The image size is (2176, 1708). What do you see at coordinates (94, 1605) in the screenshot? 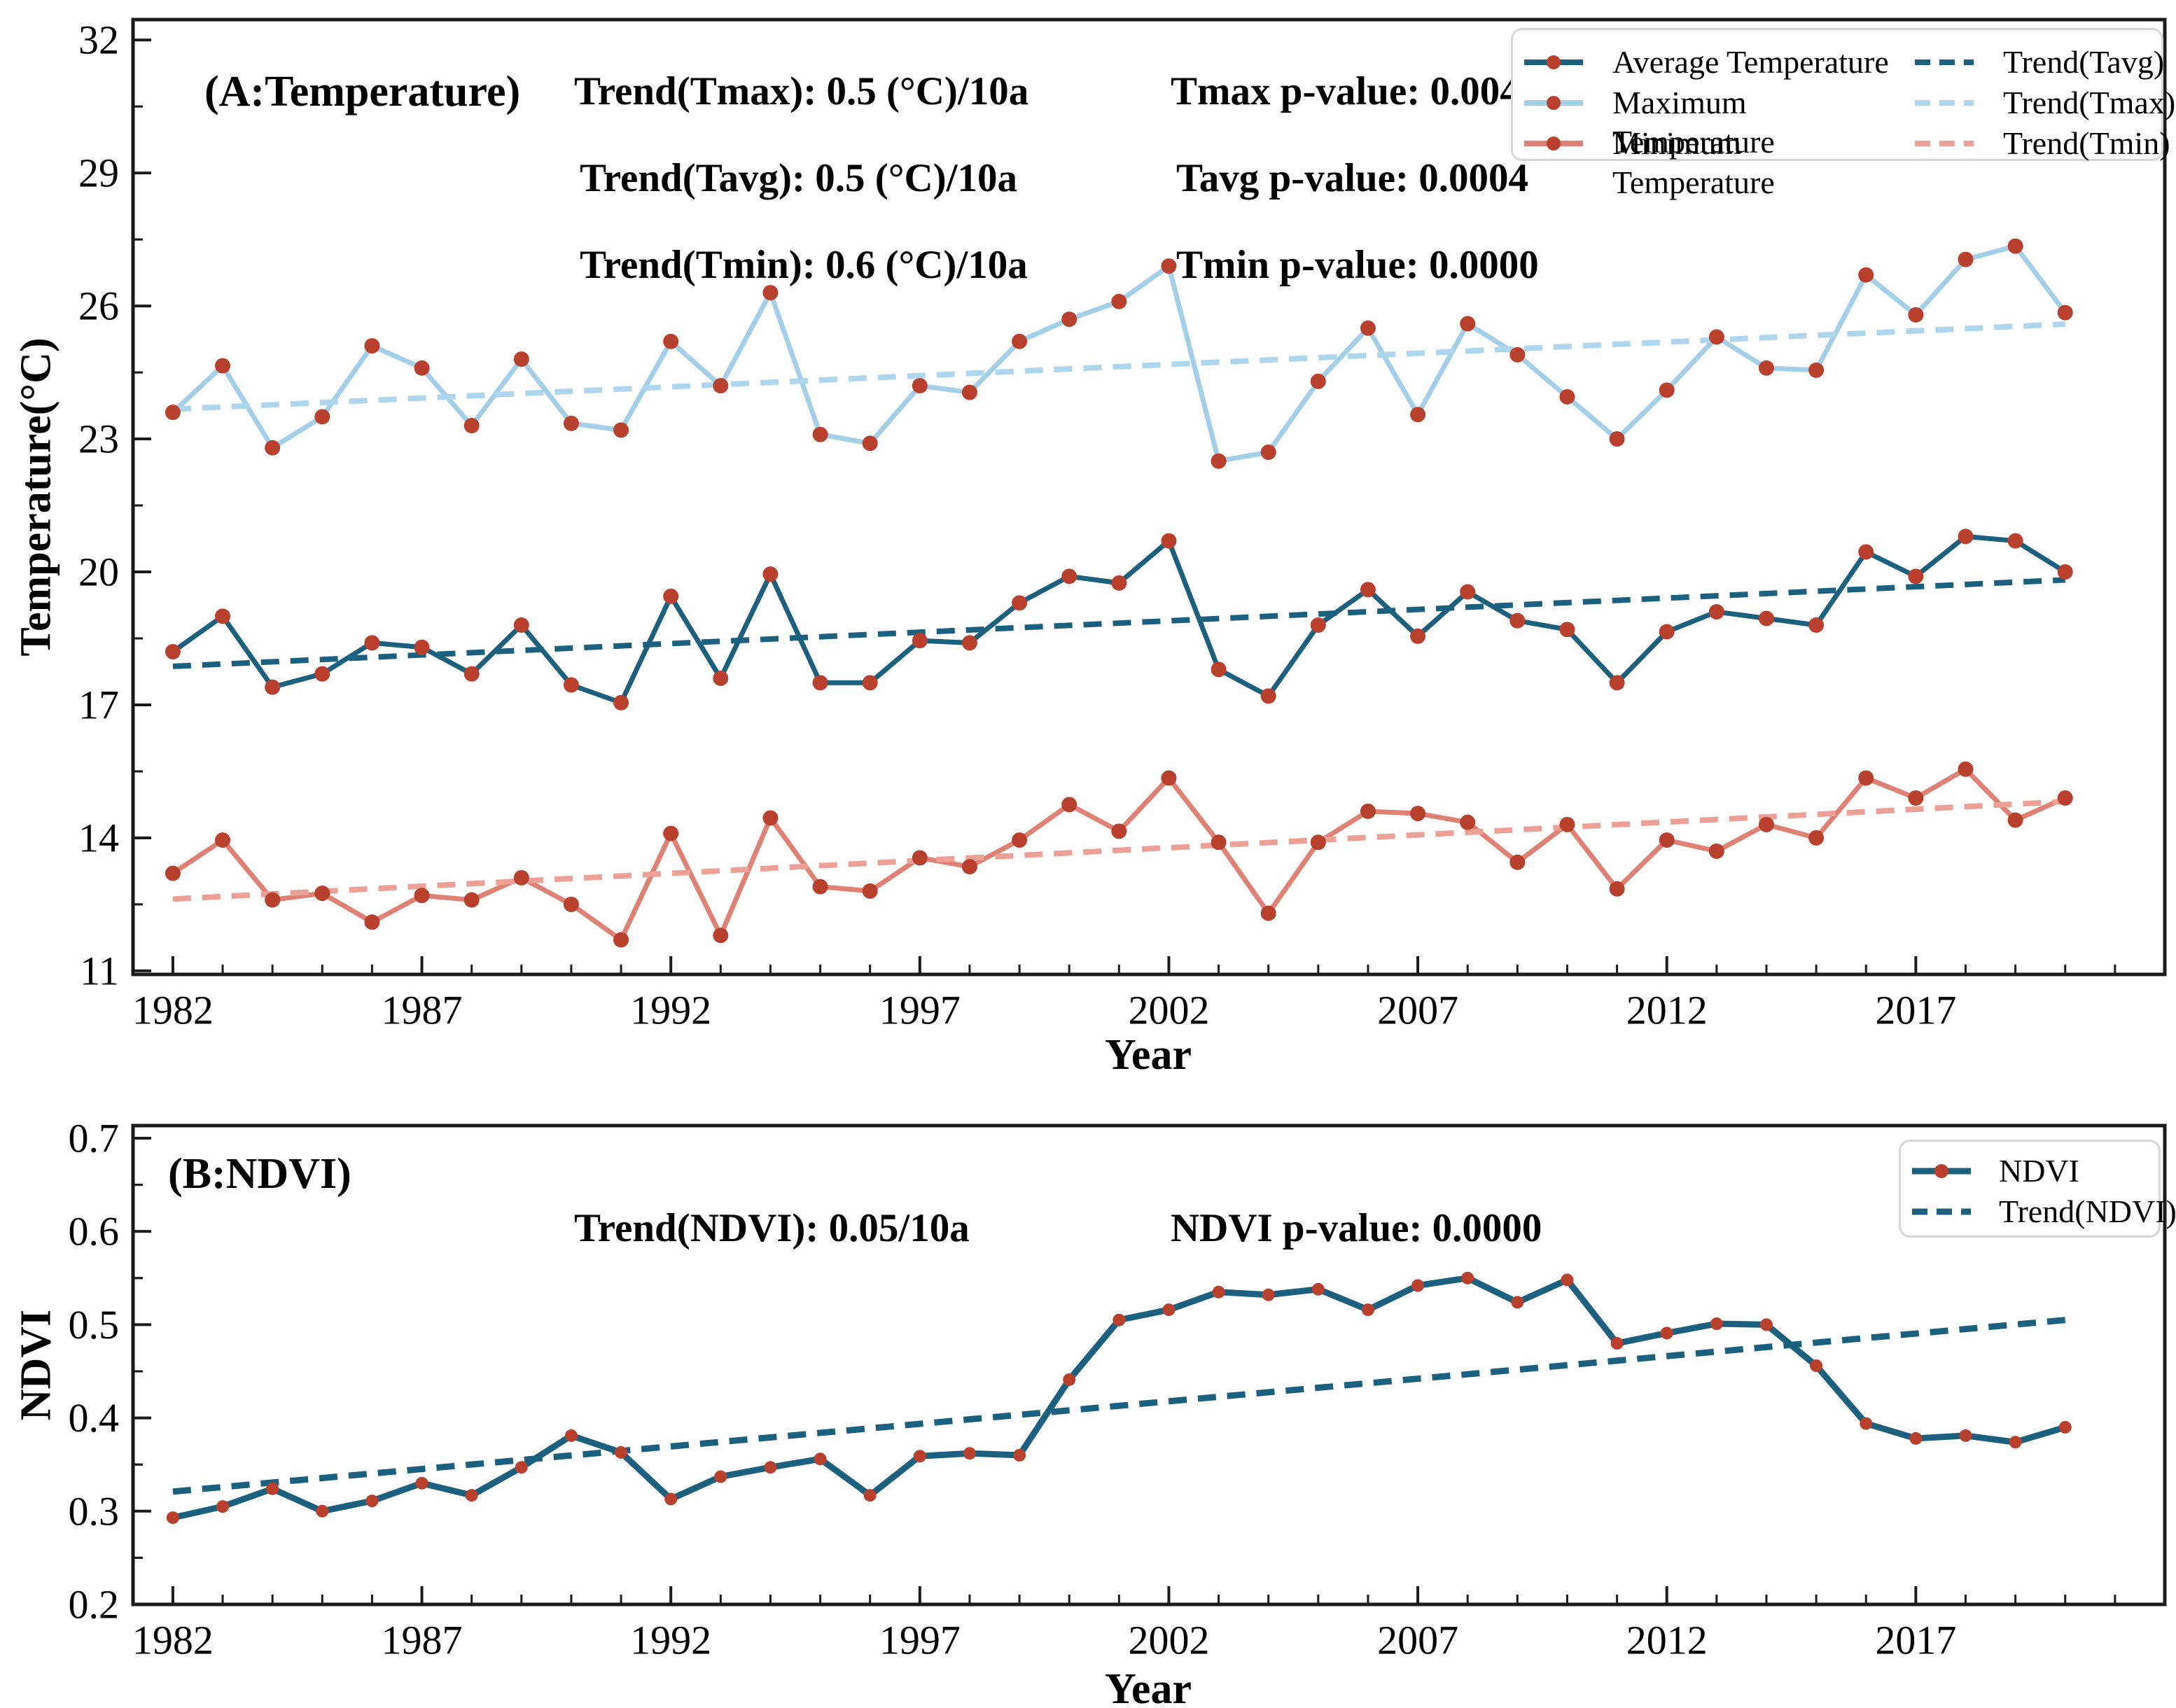
I see `panel-b-y-tick-label: 0.2` at bounding box center [94, 1605].